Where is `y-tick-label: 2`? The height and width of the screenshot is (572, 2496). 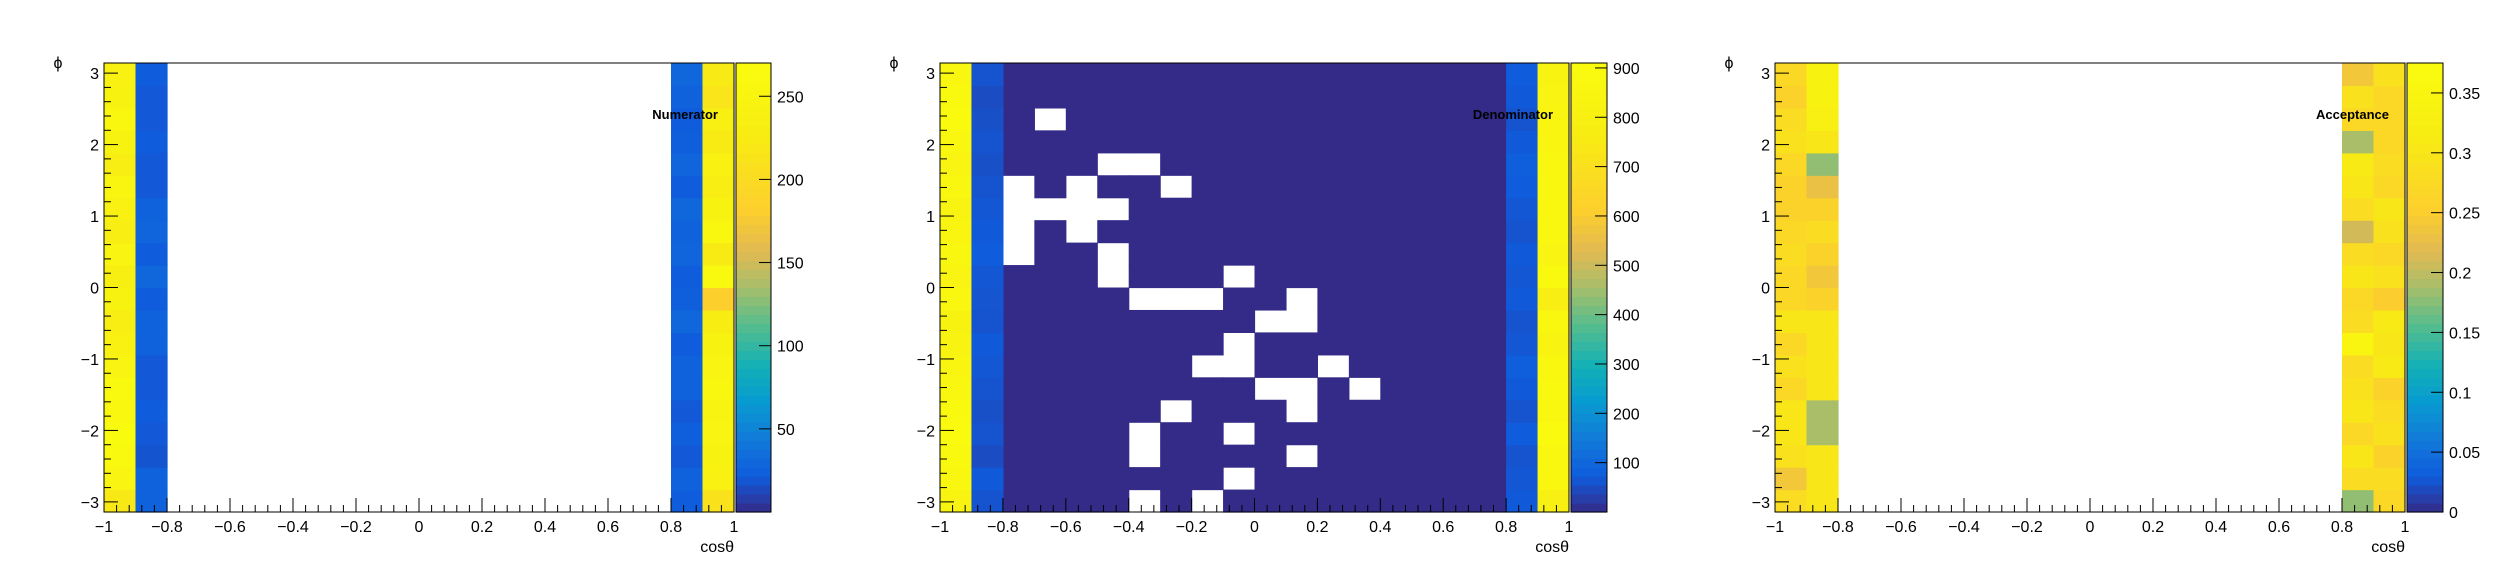
y-tick-label: 2 is located at coordinates (94, 146).